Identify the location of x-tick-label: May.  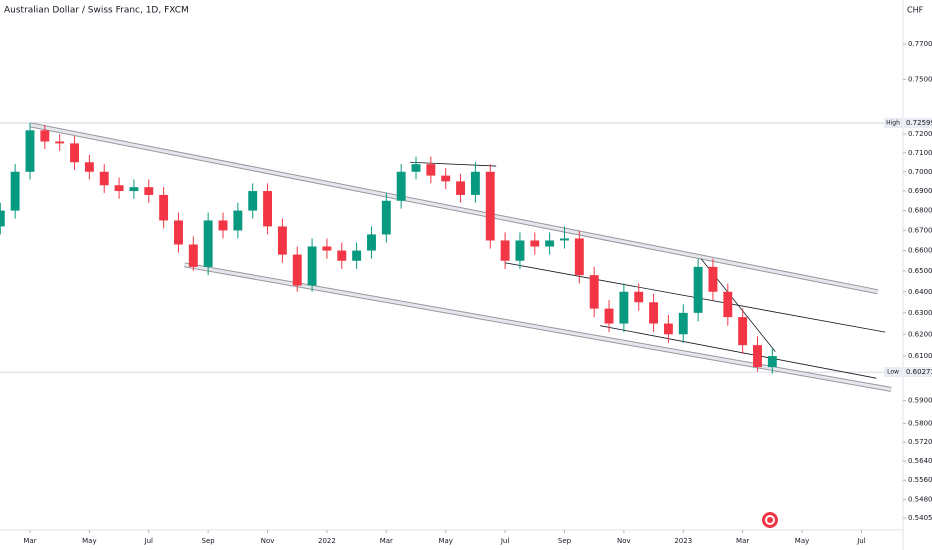
(89, 541).